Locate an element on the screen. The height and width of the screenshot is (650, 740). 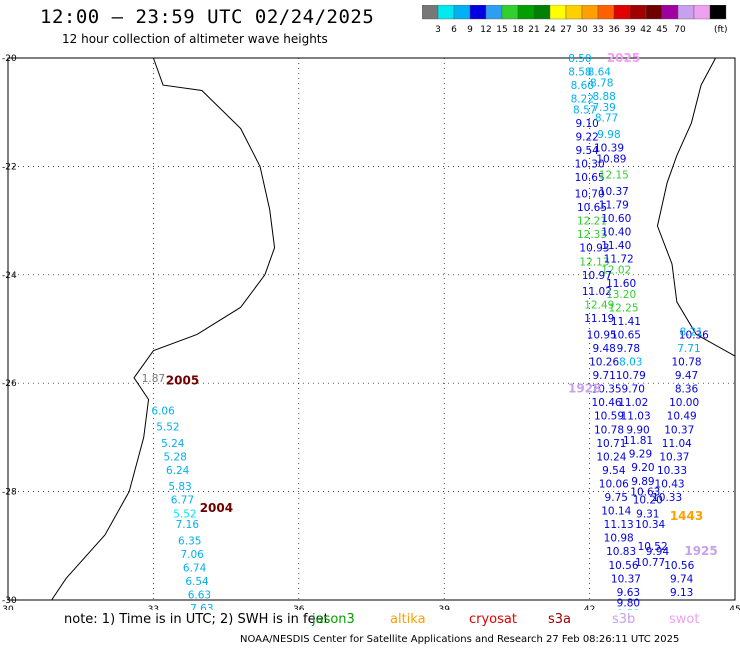
wave-height-label: 6.74 is located at coordinates (195, 568).